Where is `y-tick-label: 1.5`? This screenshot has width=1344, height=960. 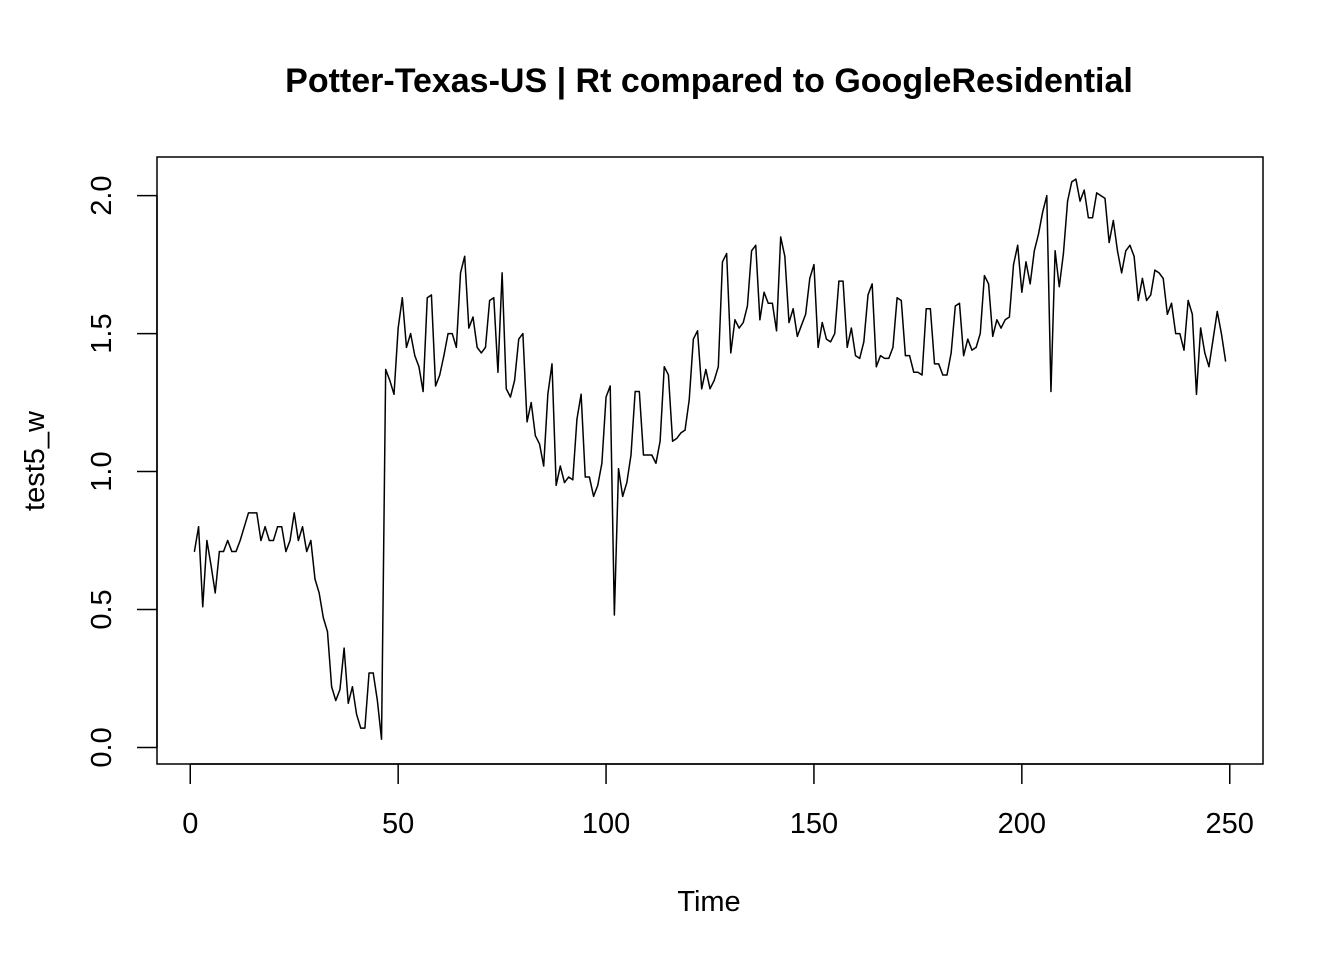 y-tick-label: 1.5 is located at coordinates (102, 333).